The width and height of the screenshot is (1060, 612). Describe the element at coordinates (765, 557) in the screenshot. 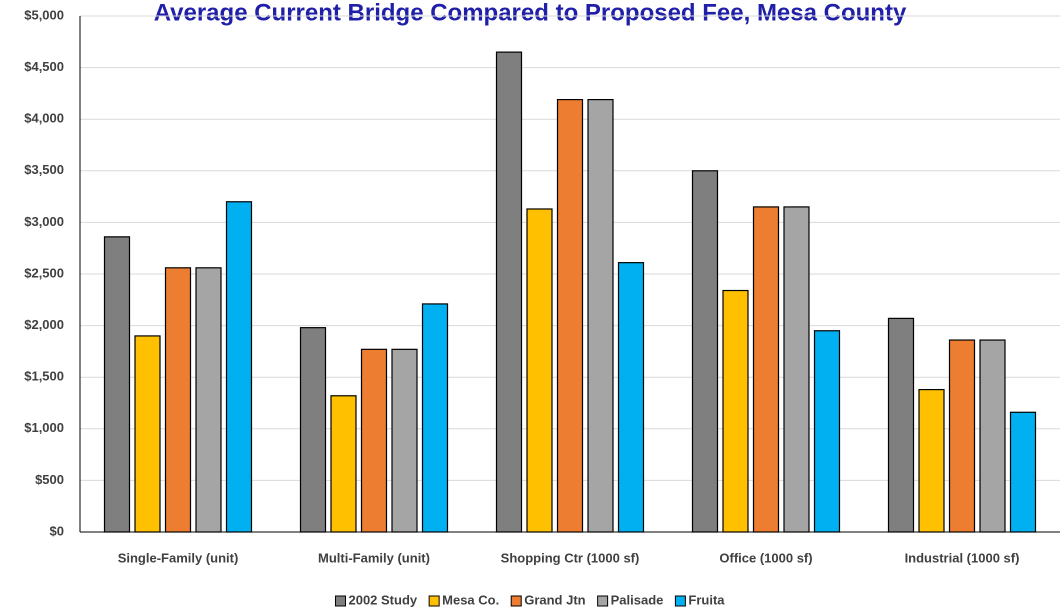

I see `x-tick-label: Office (1000 sf)` at that location.